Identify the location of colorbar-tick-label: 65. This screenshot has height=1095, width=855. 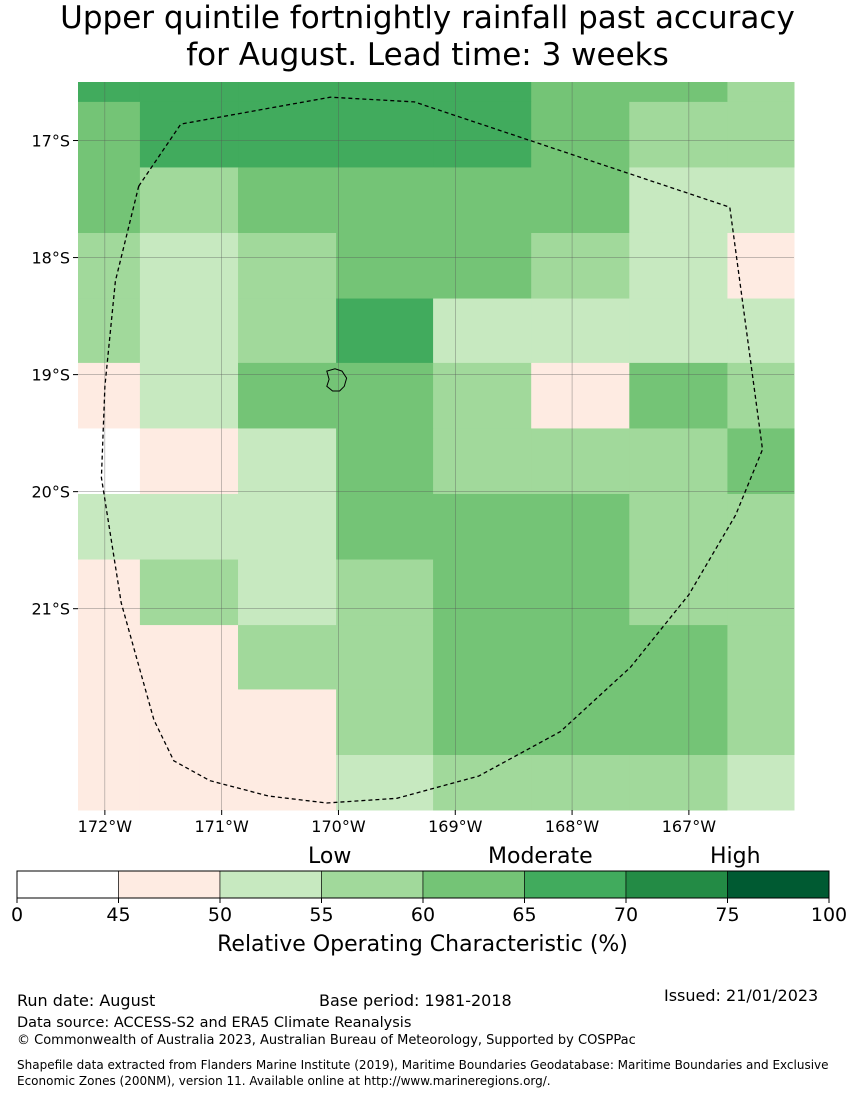
(524, 915).